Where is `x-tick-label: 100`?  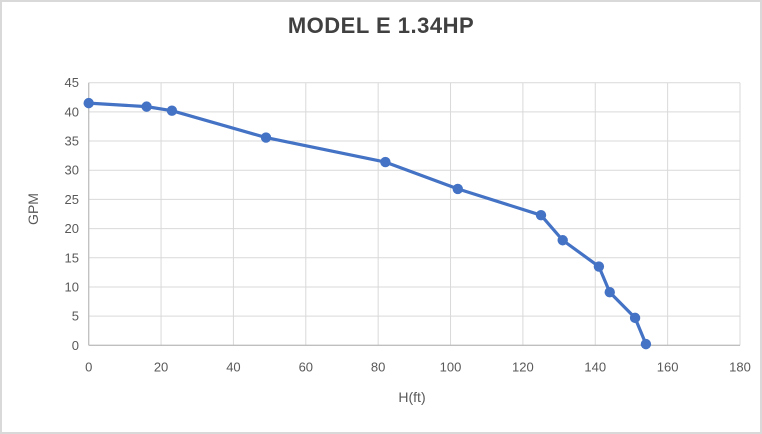
x-tick-label: 100 is located at coordinates (451, 367).